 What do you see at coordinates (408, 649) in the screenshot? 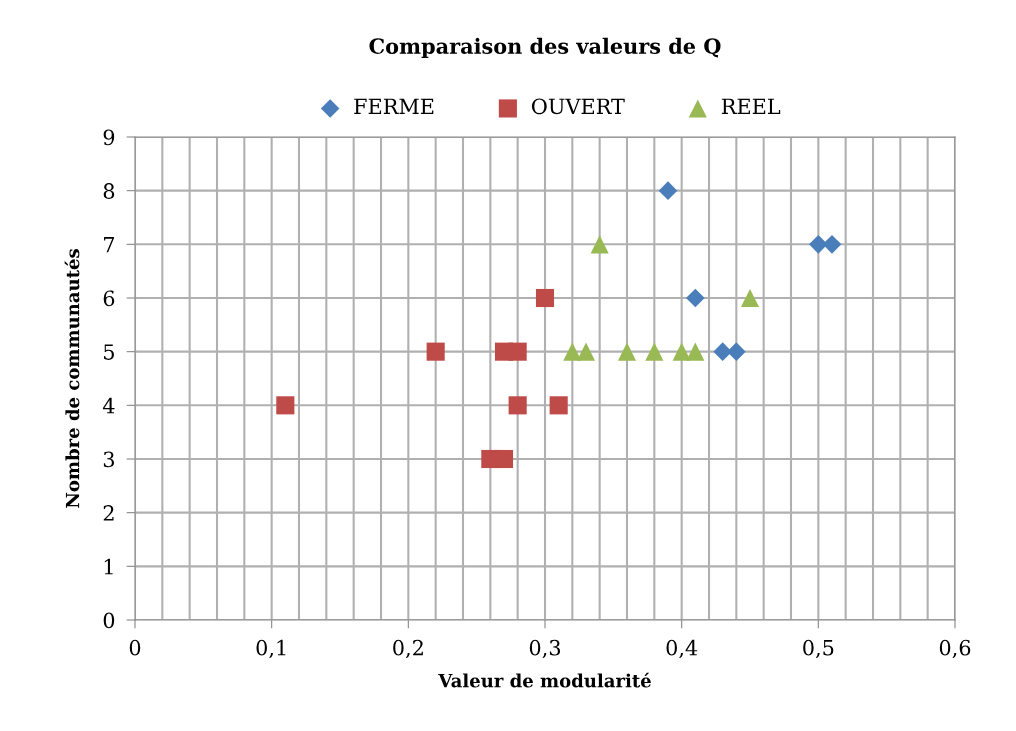
I see `x-tick-label: 0,2` at bounding box center [408, 649].